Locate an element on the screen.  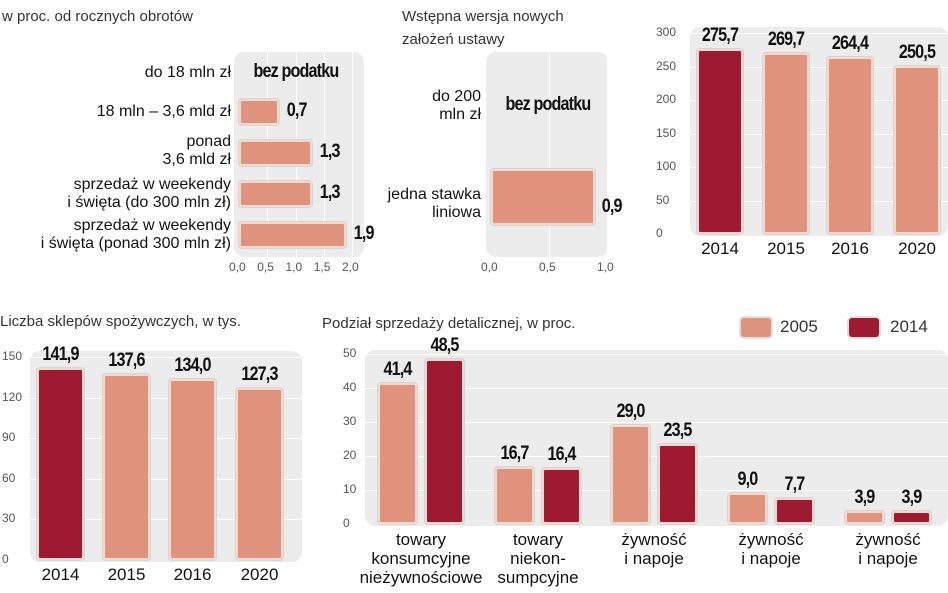
value-label: 137,6 is located at coordinates (126, 360).